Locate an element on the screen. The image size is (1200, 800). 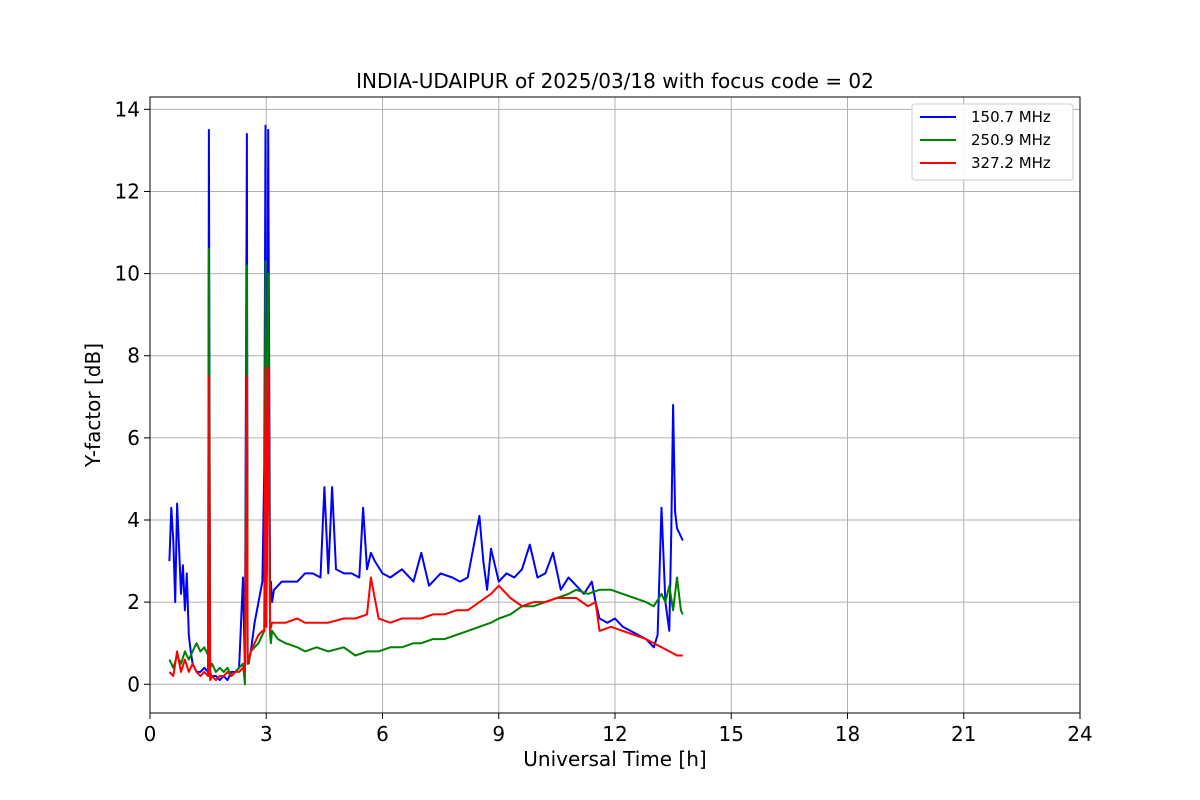
legend-label-150-mhz: 150.7 MHz is located at coordinates (1011, 117).